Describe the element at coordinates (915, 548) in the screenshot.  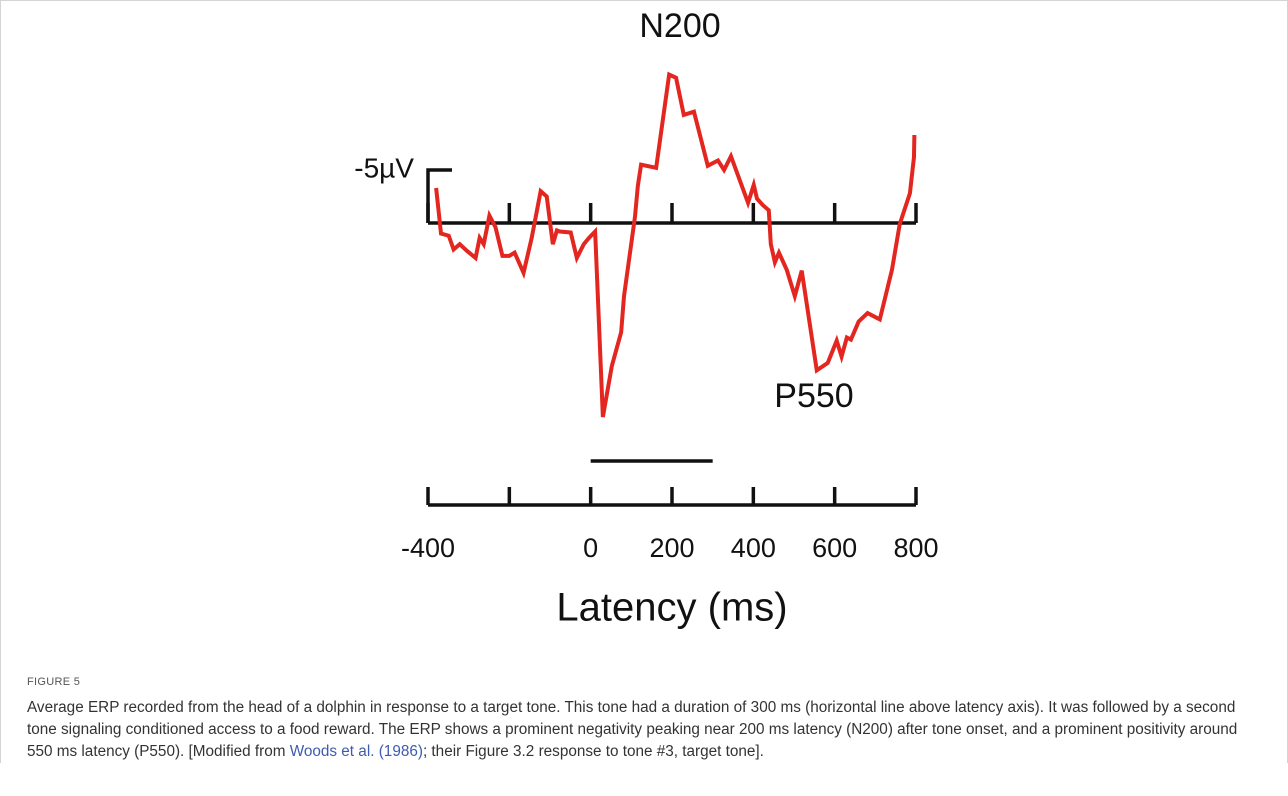
I see `x-tick-label: 800` at that location.